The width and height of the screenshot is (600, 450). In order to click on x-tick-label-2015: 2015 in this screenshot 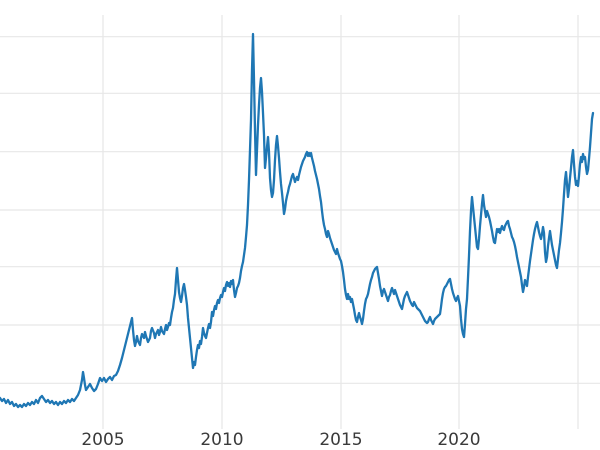, I will do `click(340, 440)`.